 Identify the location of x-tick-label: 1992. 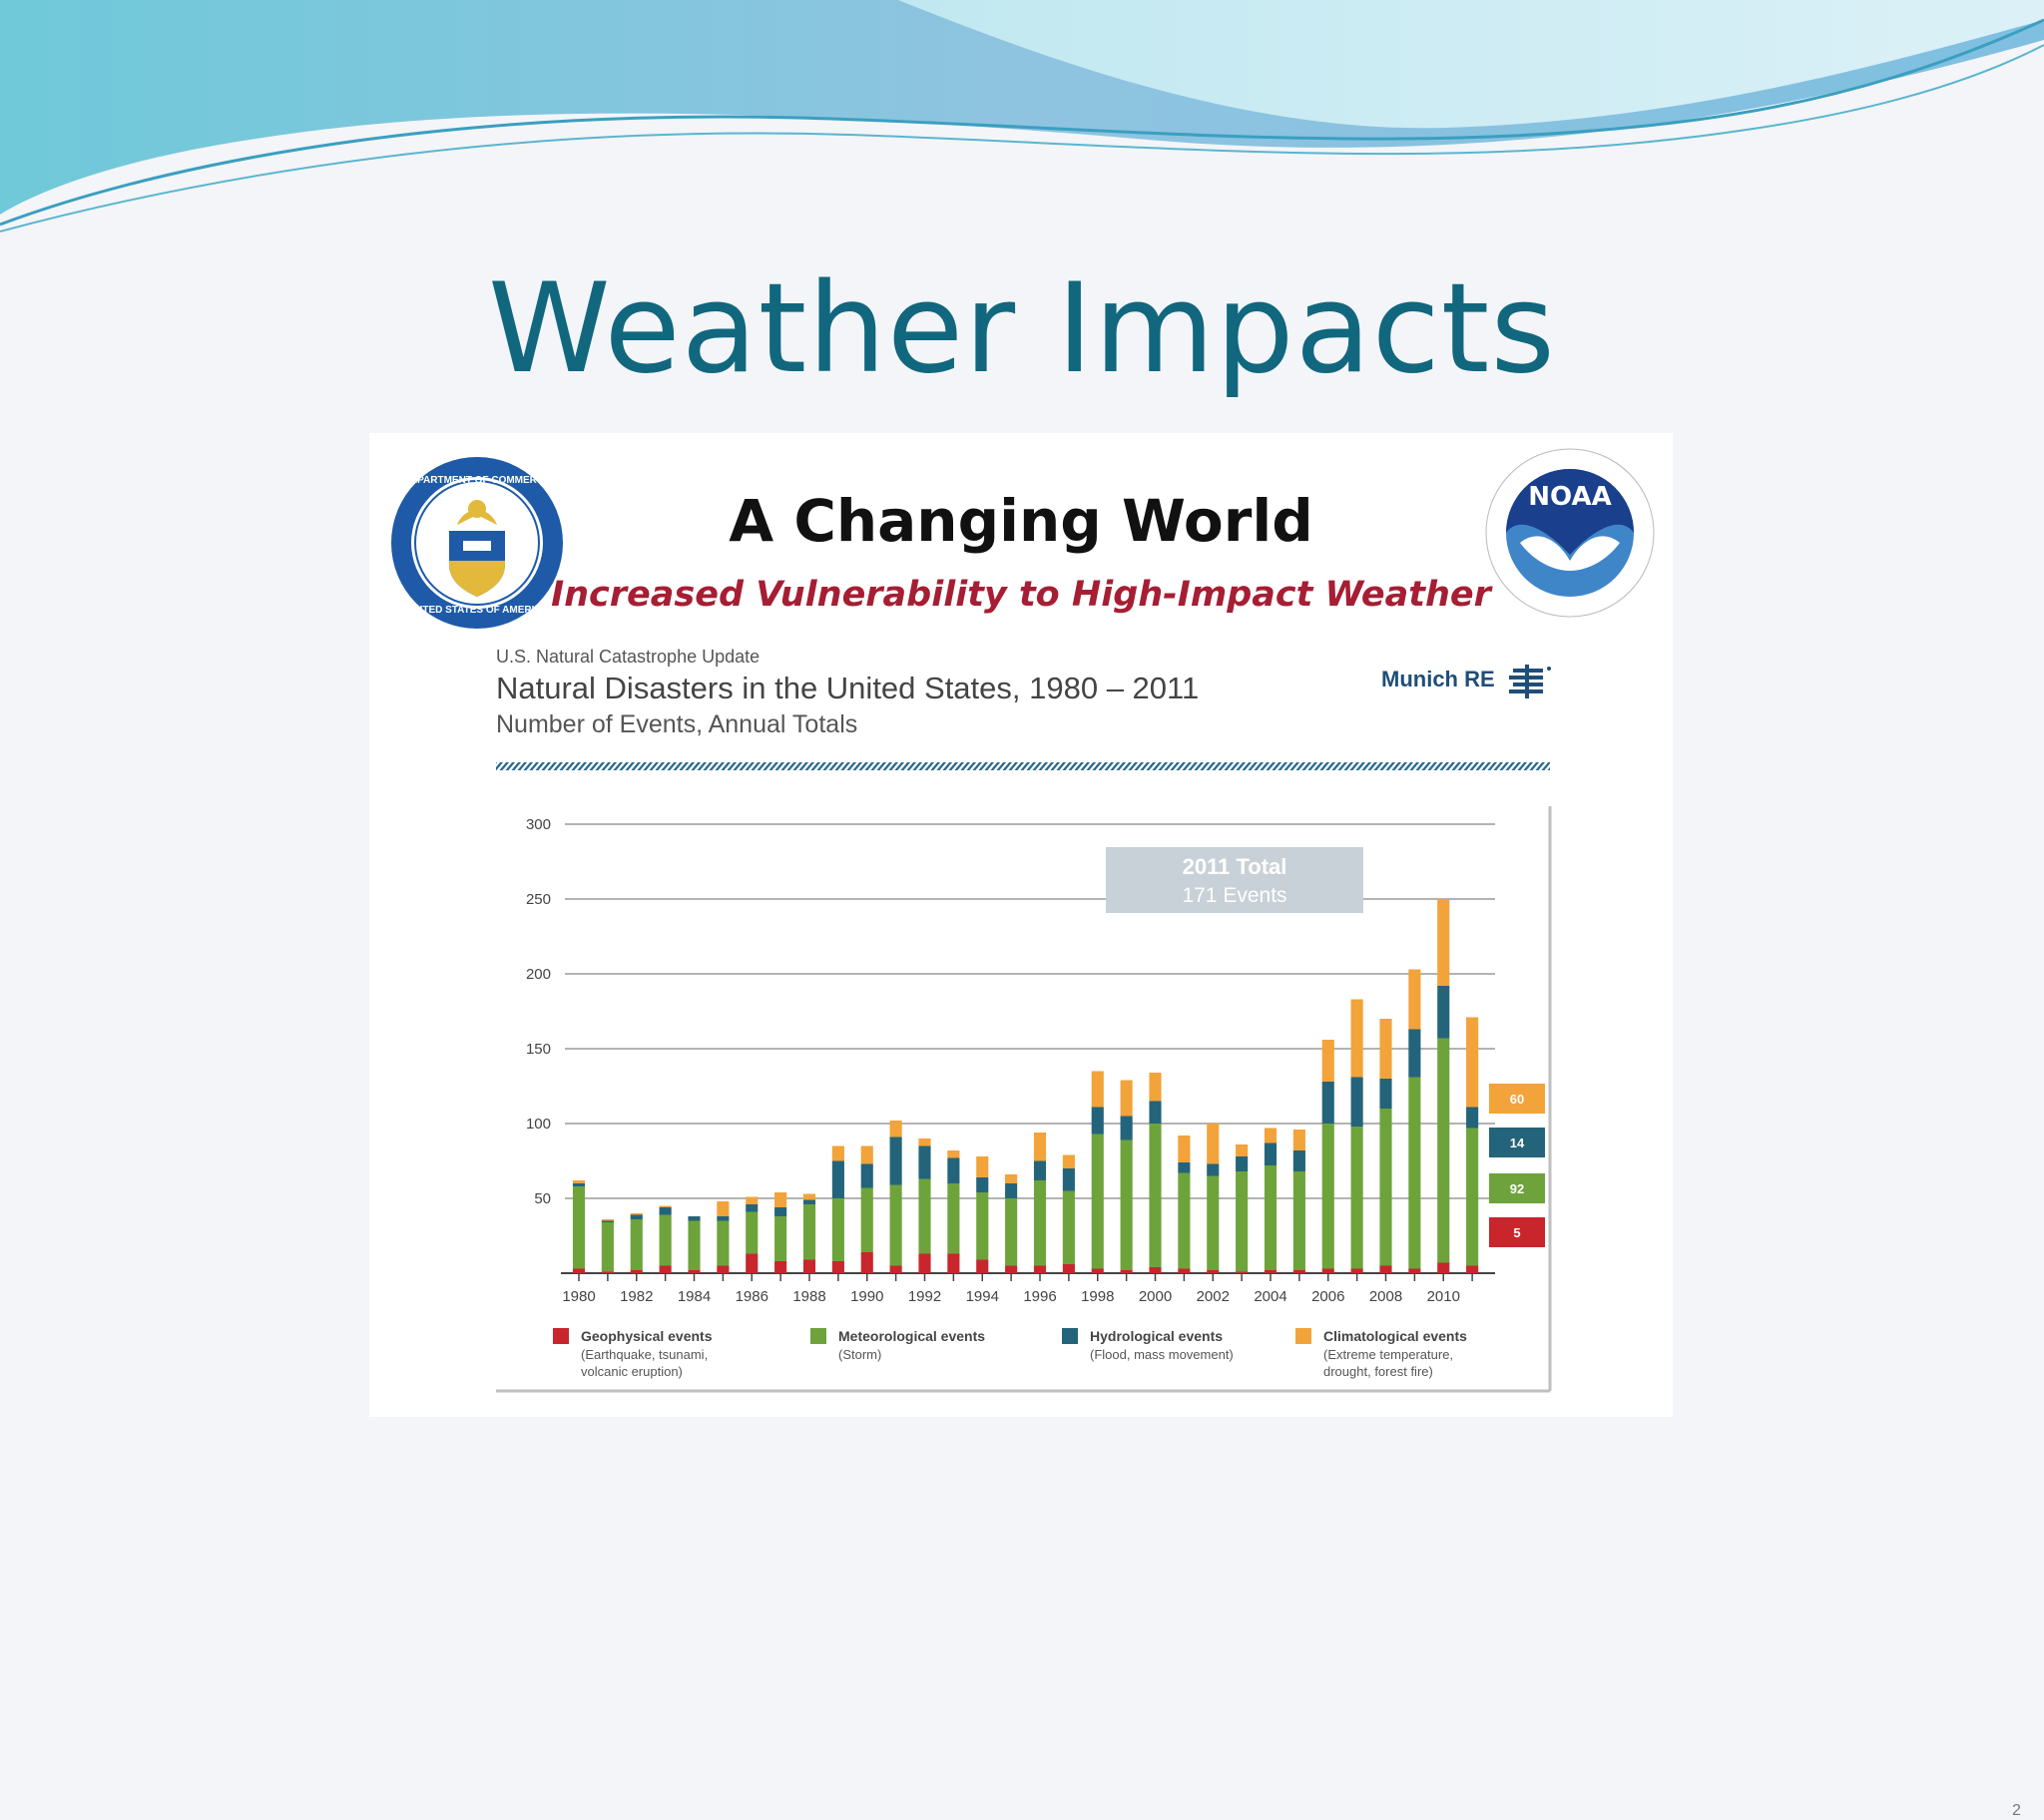
(924, 1296).